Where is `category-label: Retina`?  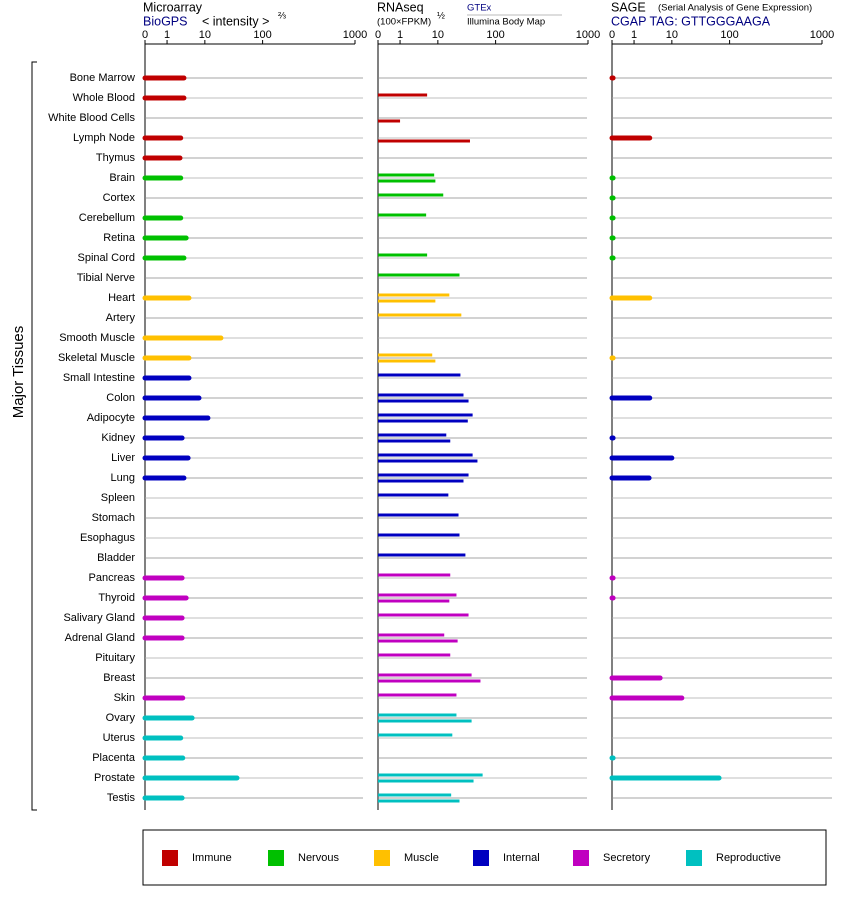 category-label: Retina is located at coordinates (119, 238).